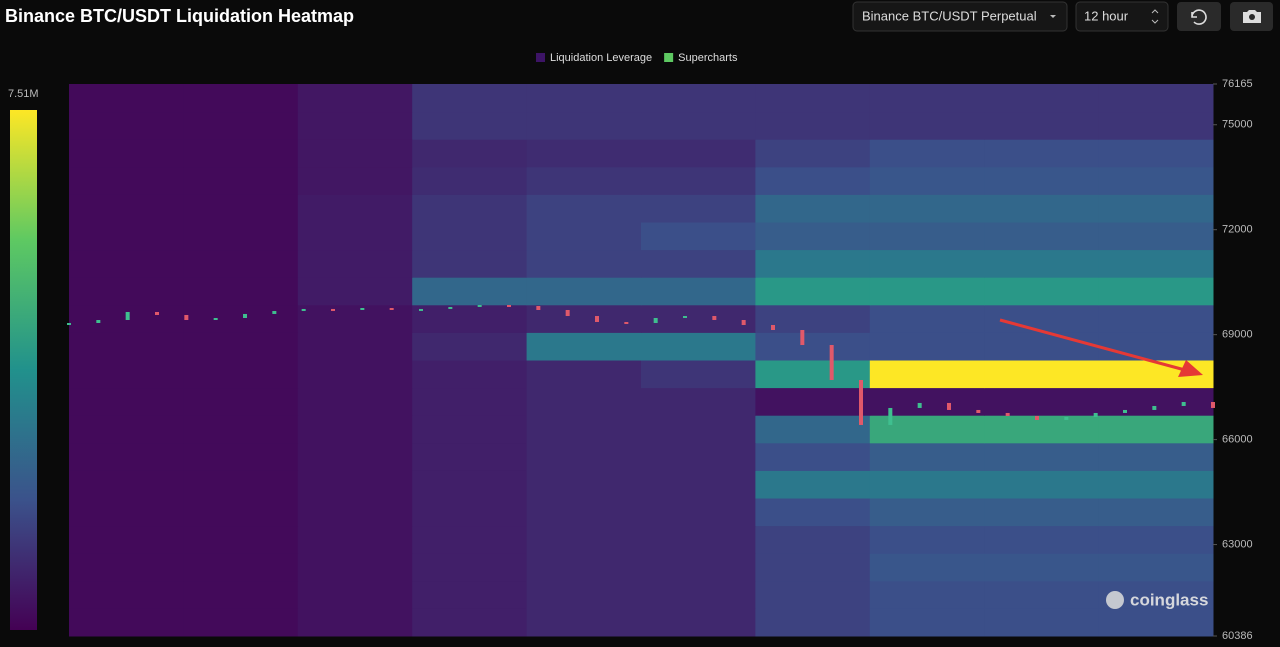 This screenshot has height=647, width=1280. What do you see at coordinates (669, 57) in the screenshot?
I see `legend-swatch` at bounding box center [669, 57].